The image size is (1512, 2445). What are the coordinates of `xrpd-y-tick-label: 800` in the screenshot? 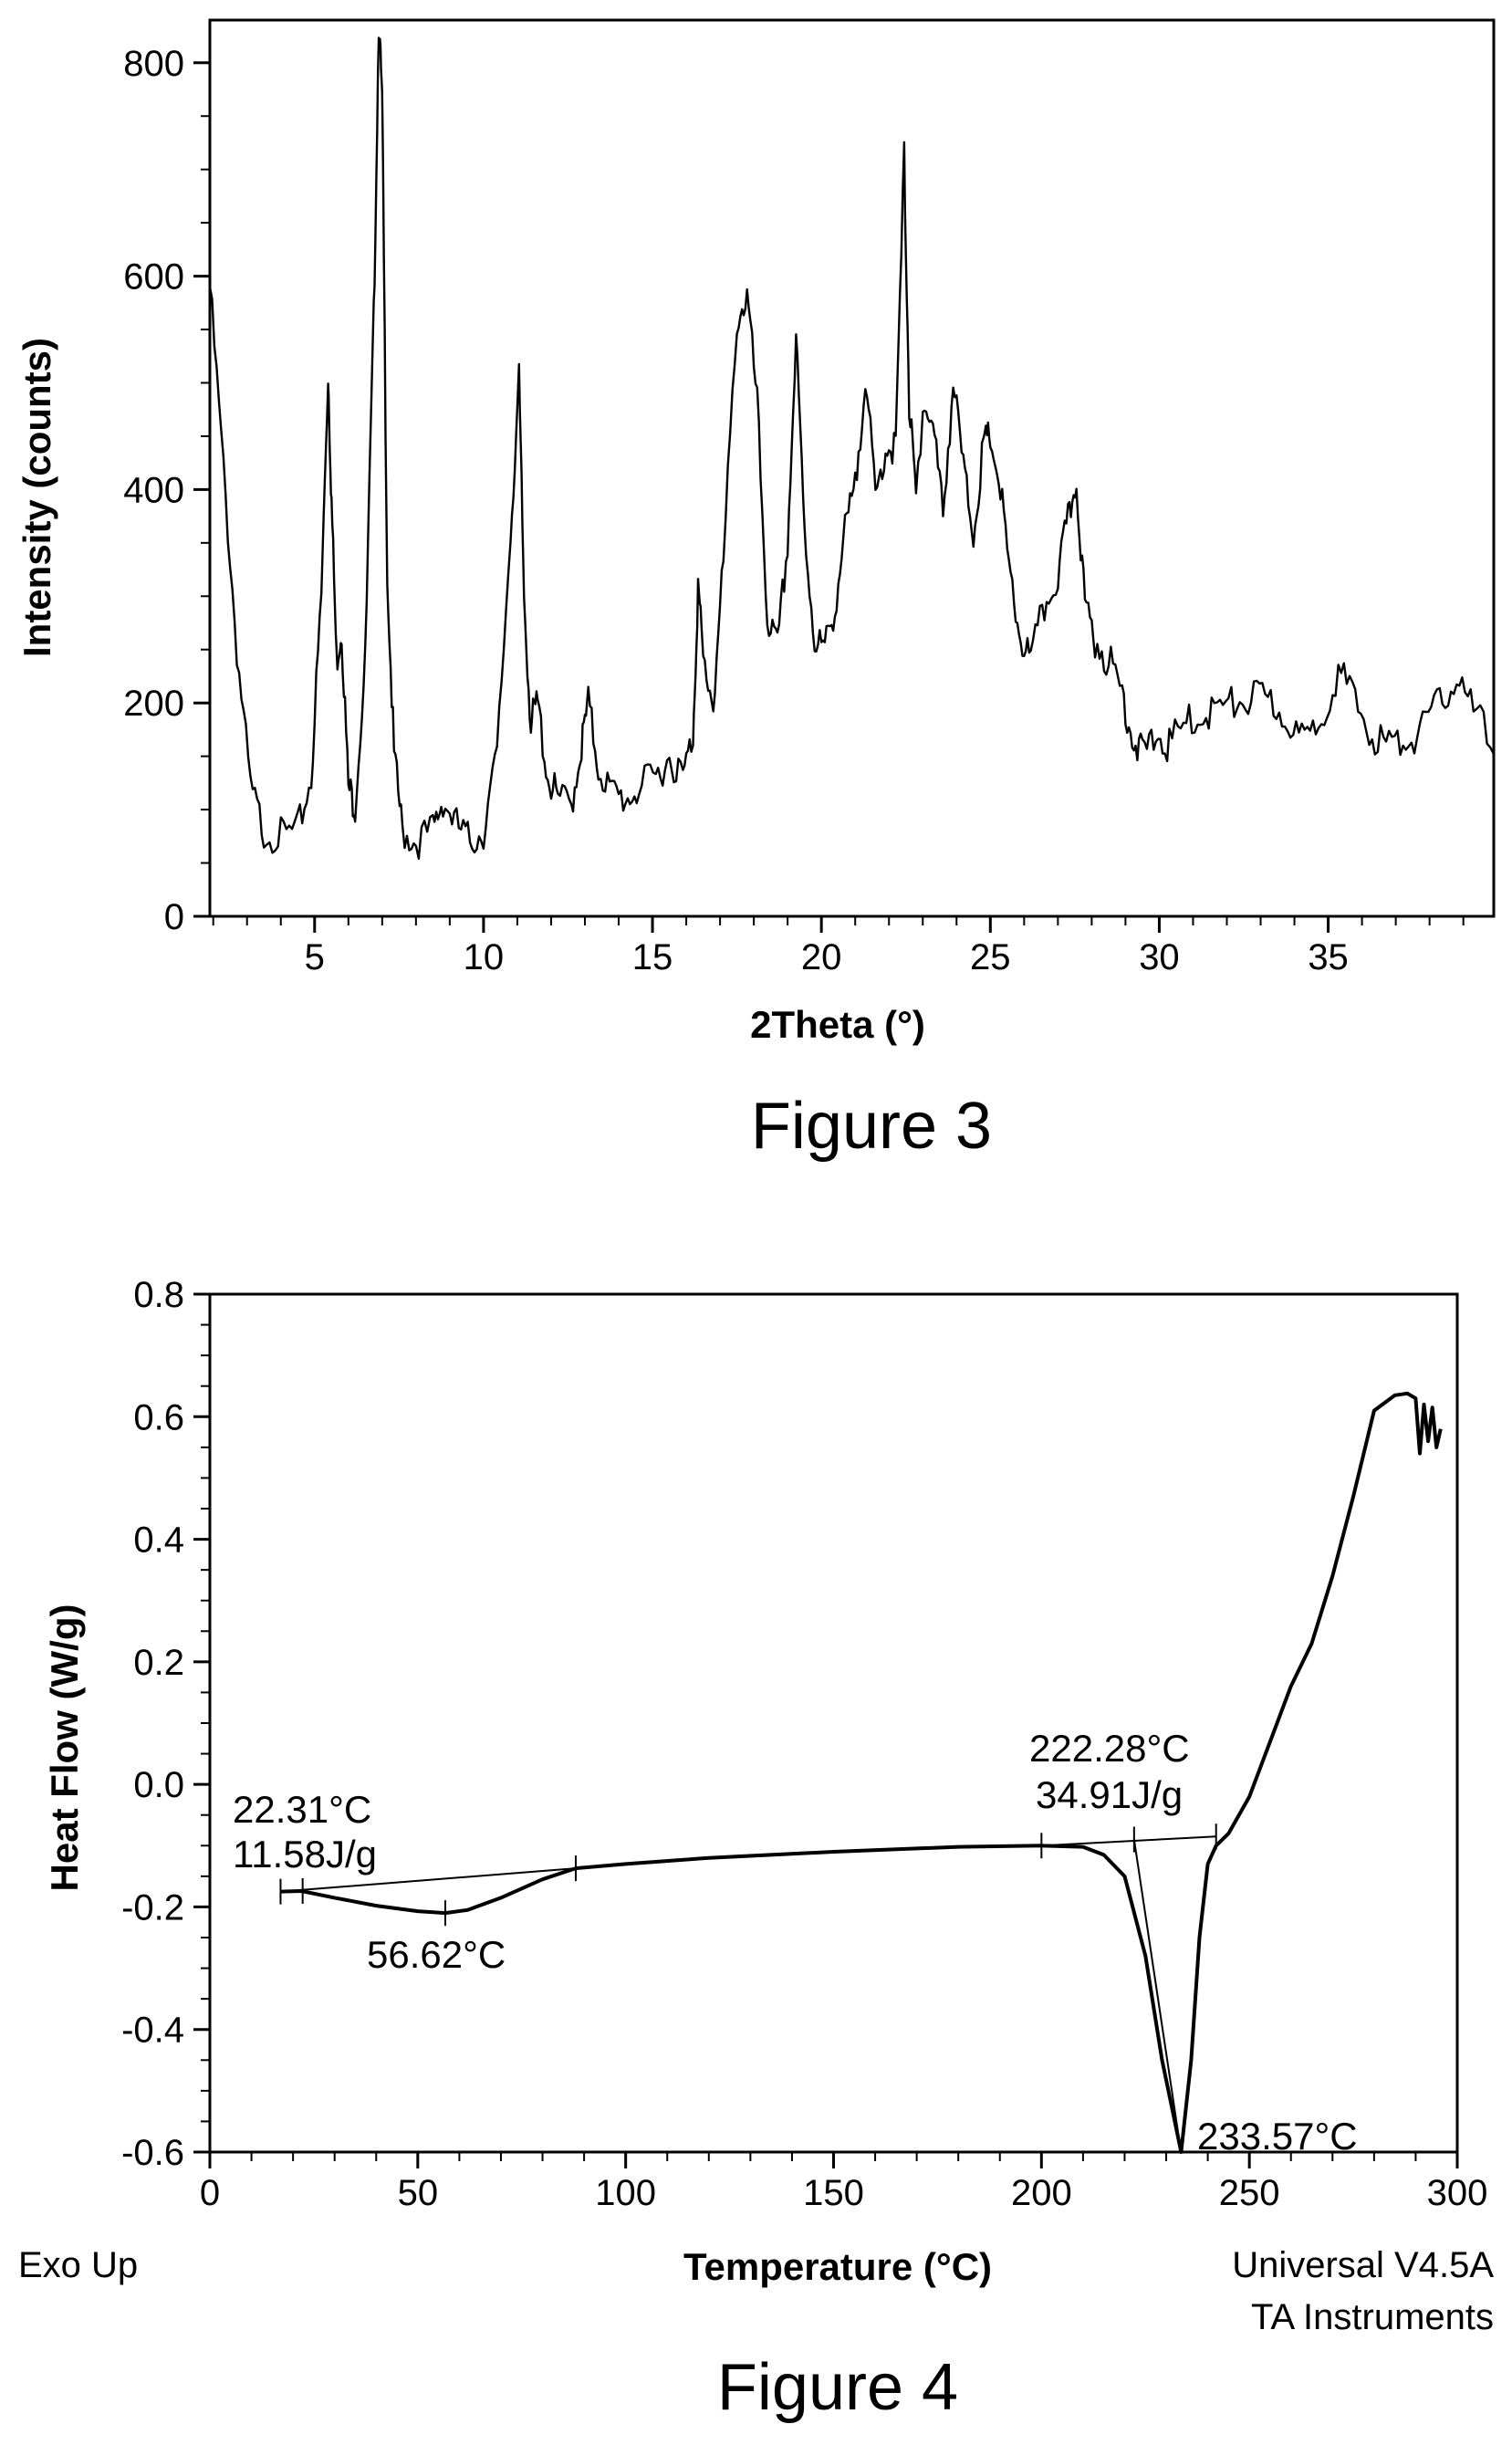 It's located at (153, 64).